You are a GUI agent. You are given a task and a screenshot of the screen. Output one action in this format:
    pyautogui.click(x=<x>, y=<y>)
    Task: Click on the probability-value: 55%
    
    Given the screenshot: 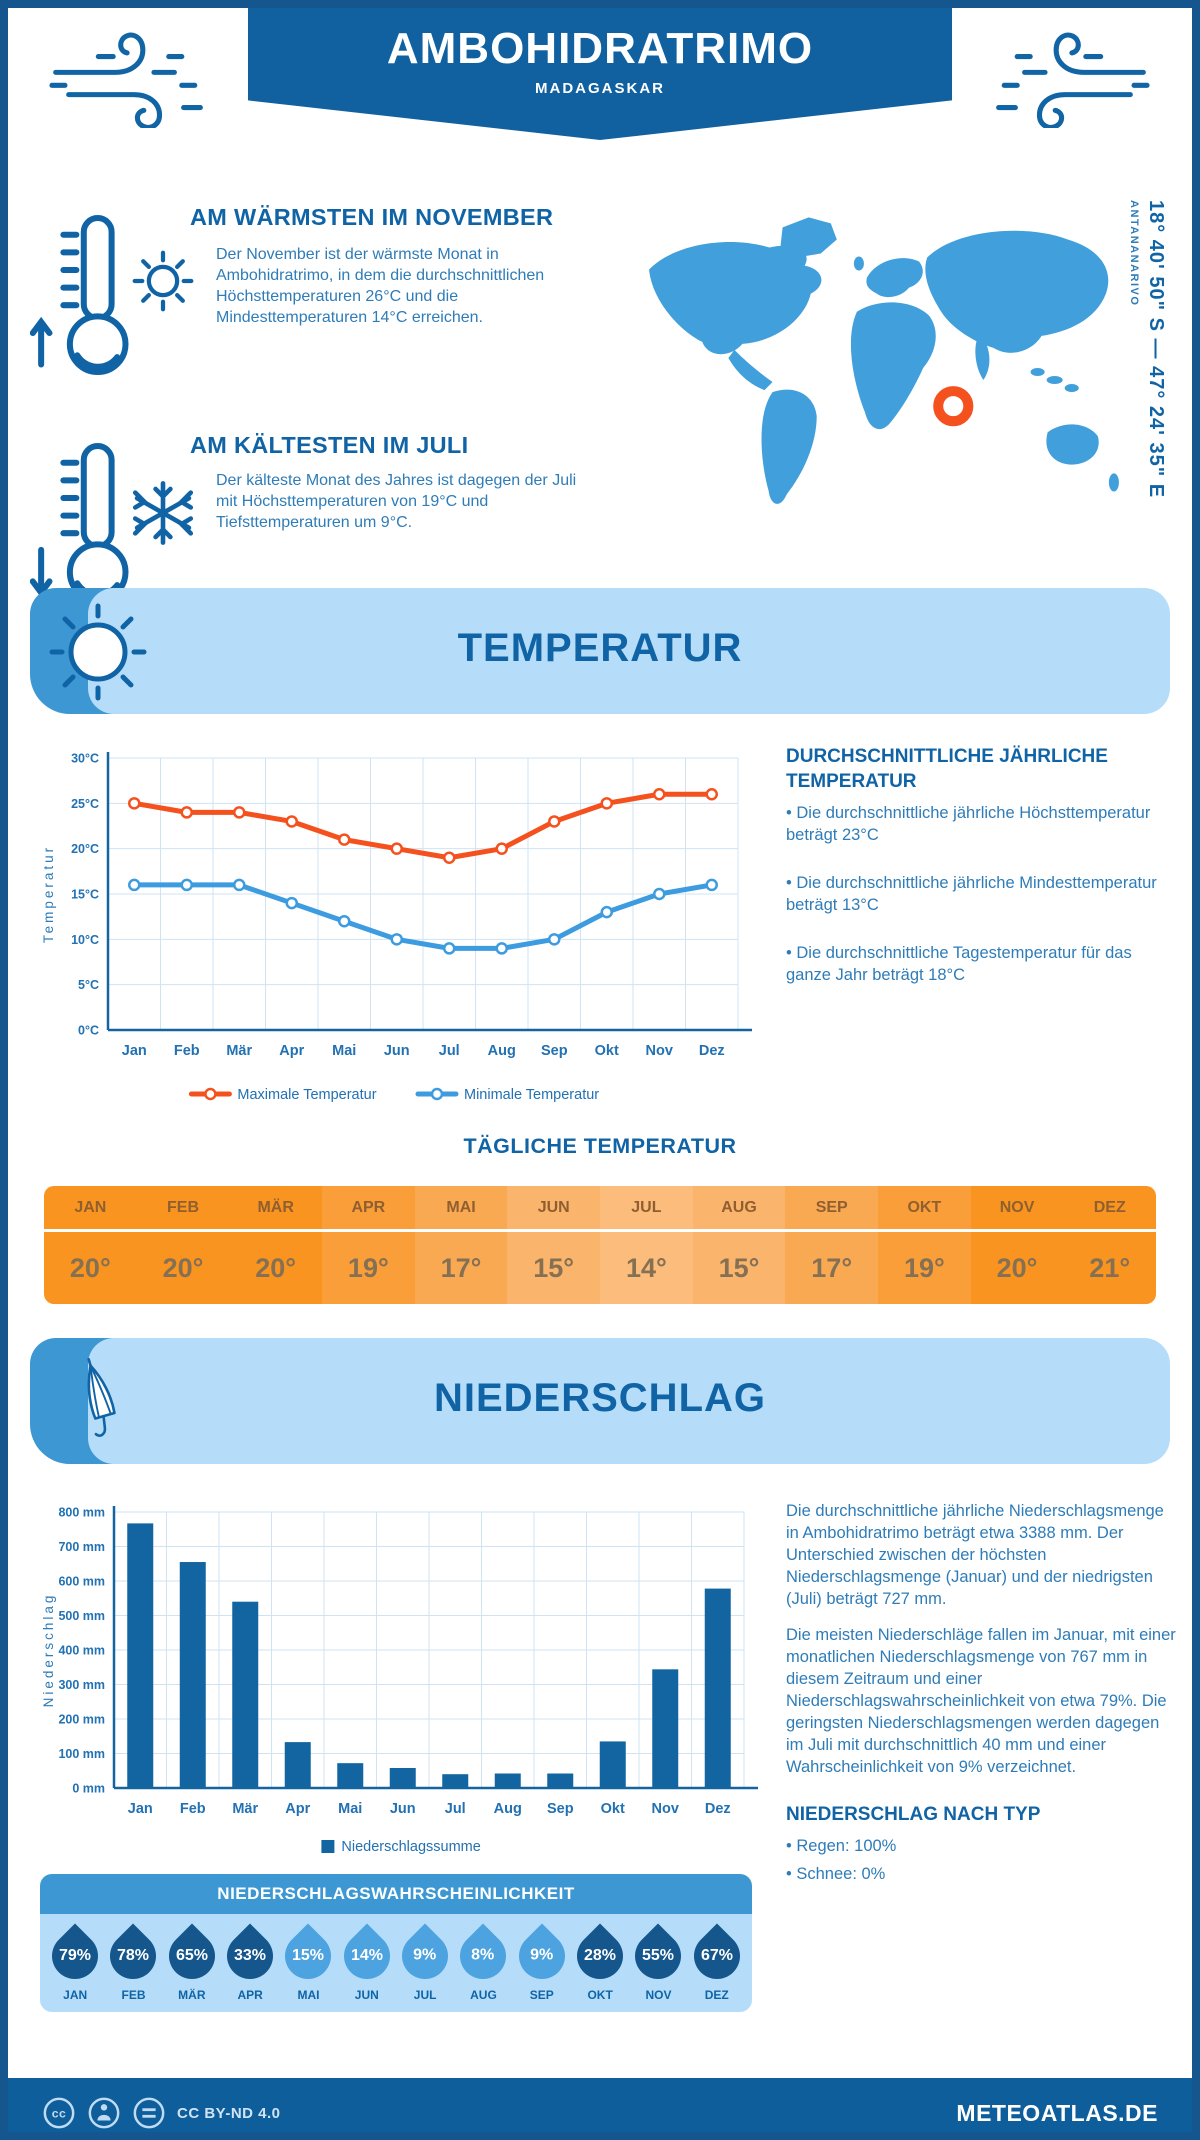 What is the action you would take?
    pyautogui.click(x=658, y=1955)
    